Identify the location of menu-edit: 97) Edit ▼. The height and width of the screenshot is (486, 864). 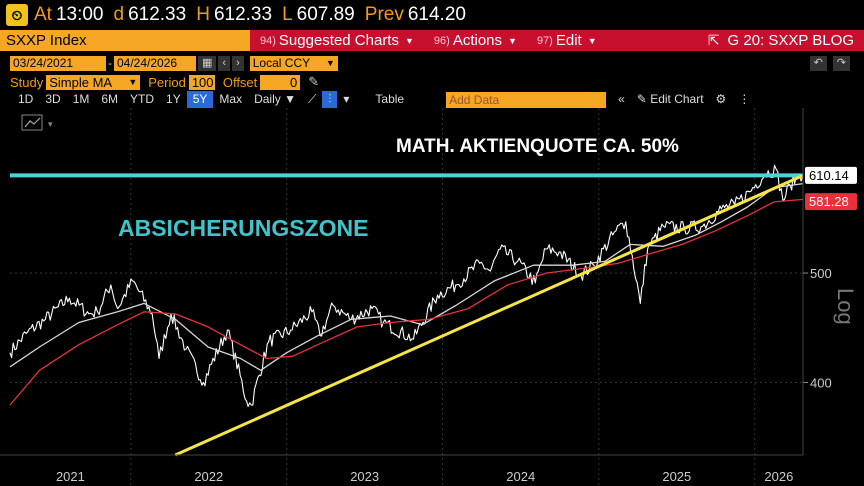
(567, 40).